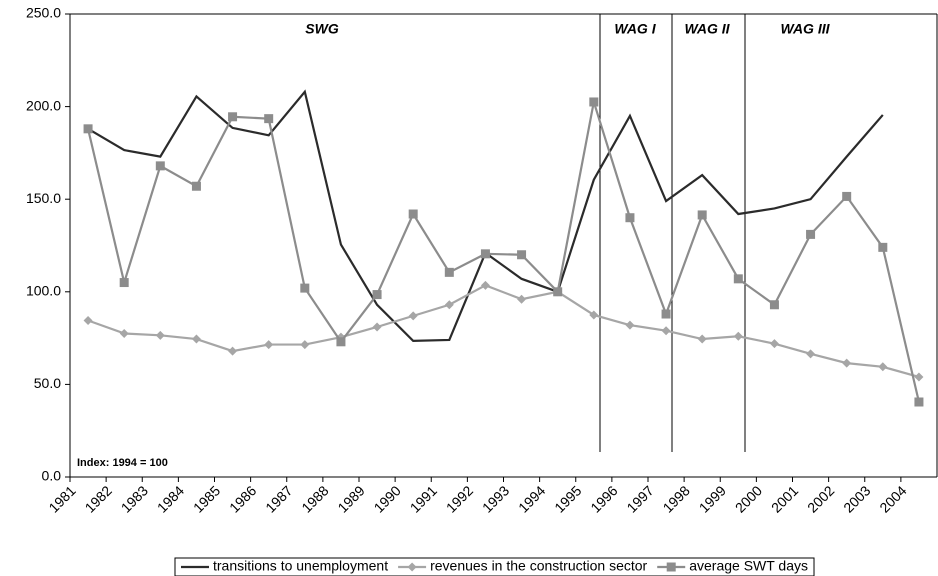 The height and width of the screenshot is (576, 938). Describe the element at coordinates (242, 498) in the screenshot. I see `x-tick-label: 1986` at that location.